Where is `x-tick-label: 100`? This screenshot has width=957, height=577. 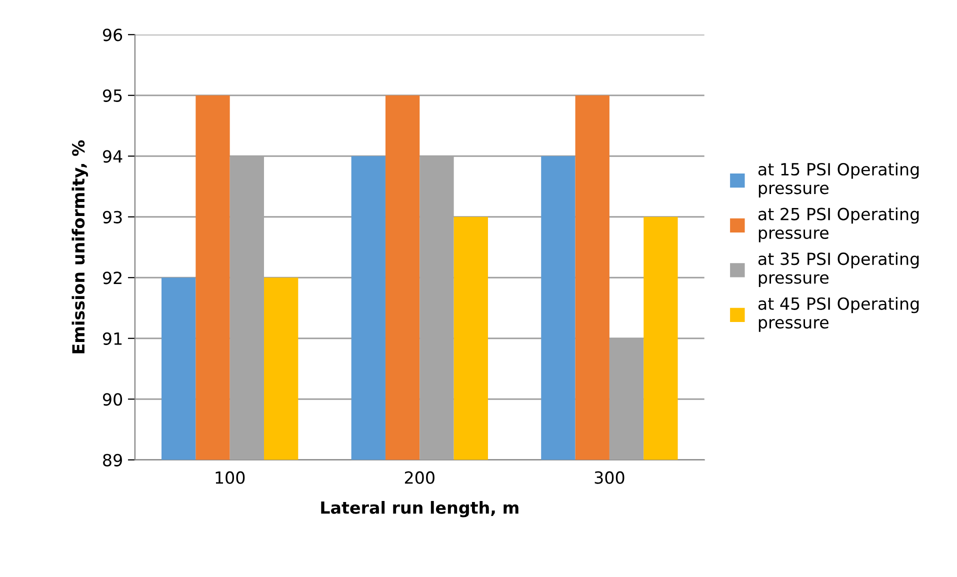 x-tick-label: 100 is located at coordinates (230, 477).